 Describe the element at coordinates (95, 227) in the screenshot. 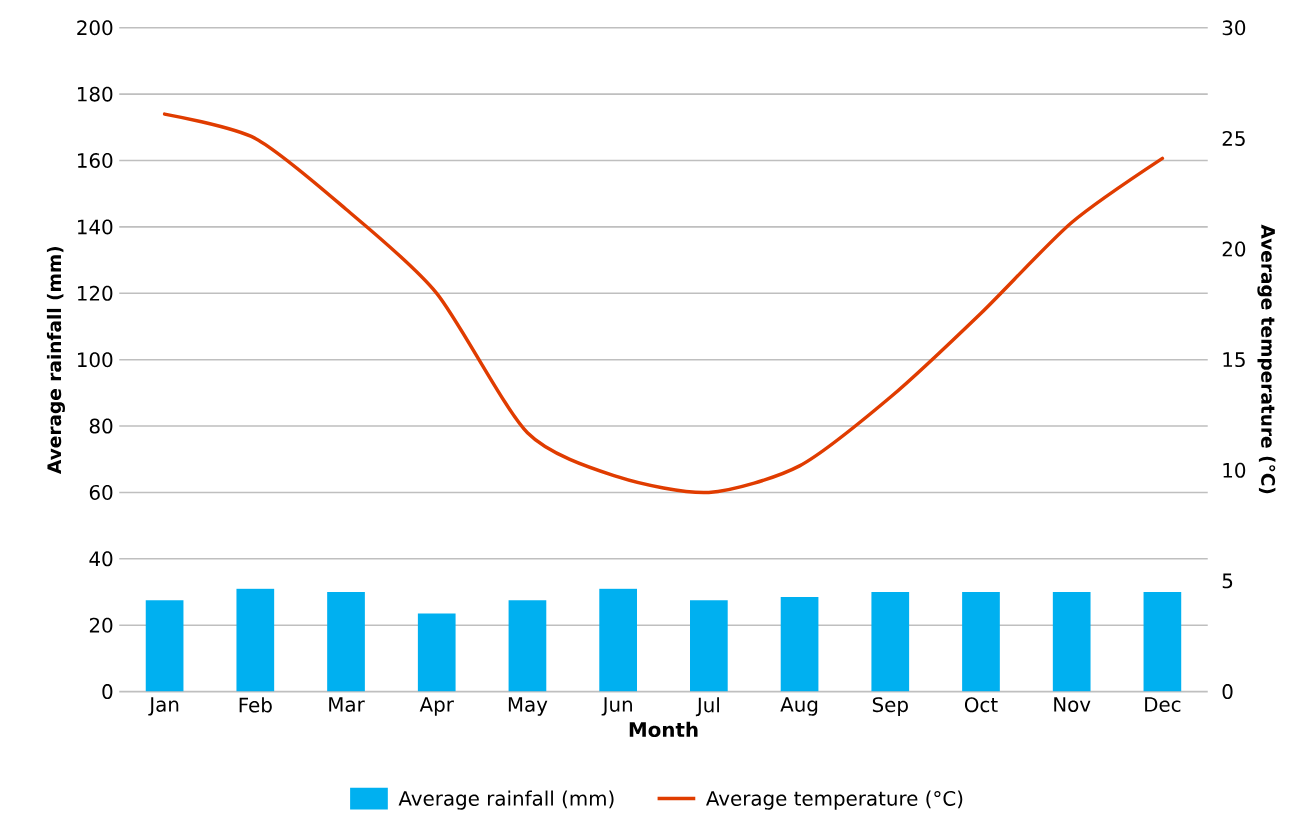

I see `y-tick-label: 140` at that location.